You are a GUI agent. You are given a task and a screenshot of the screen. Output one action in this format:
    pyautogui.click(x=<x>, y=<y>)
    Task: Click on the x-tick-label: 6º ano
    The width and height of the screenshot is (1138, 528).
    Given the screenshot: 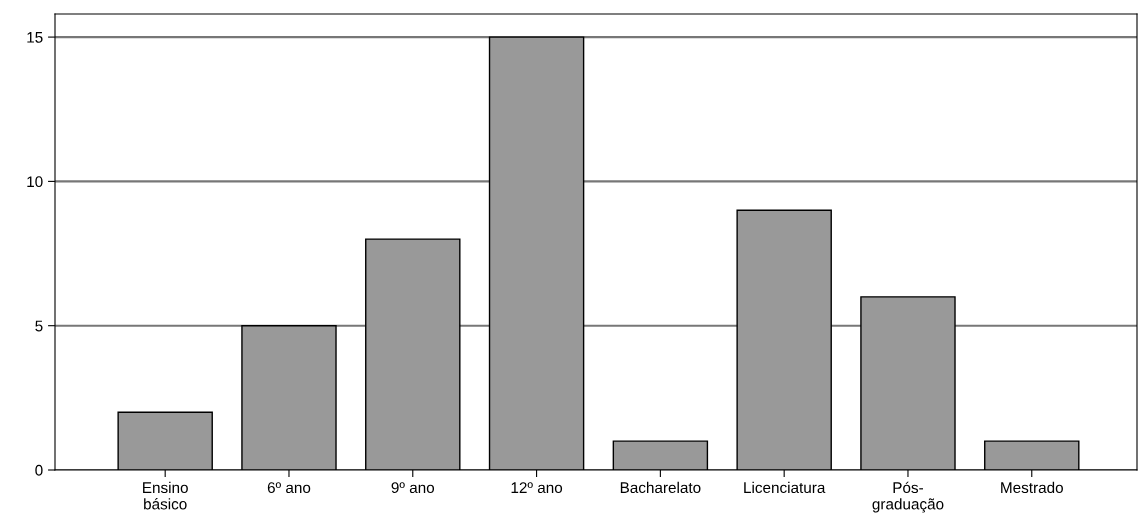 What is the action you would take?
    pyautogui.click(x=289, y=488)
    